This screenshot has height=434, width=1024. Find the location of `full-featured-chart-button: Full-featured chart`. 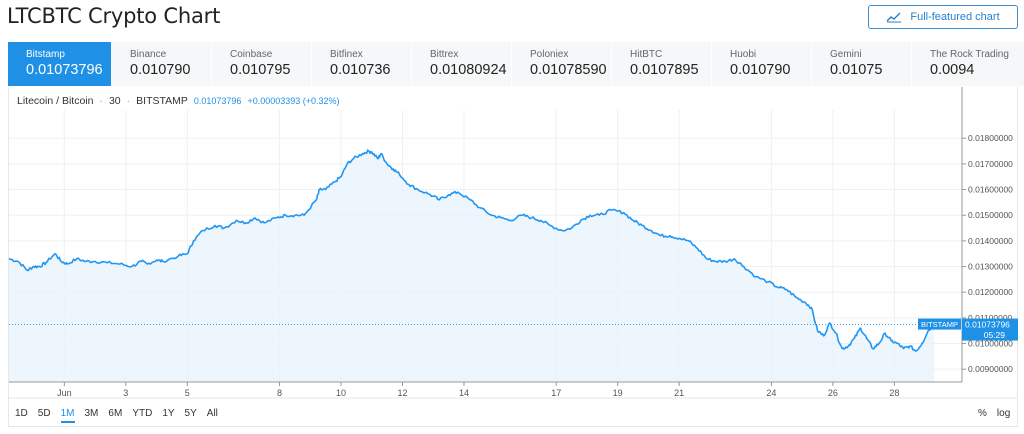

full-featured-chart-button: Full-featured chart is located at coordinates (943, 17).